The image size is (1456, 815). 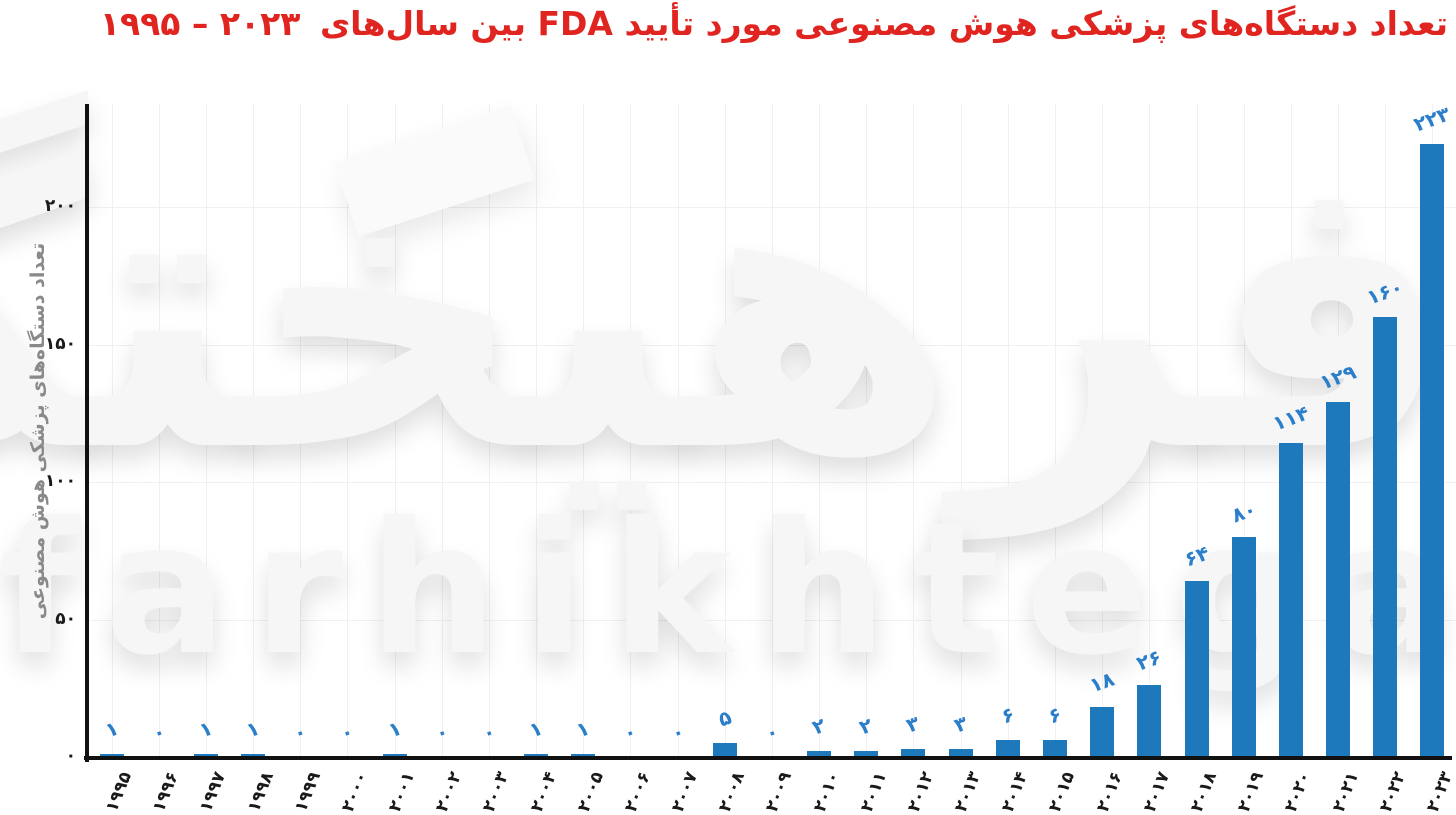 I want to click on x-tick-label: ۲۰۱۲, so click(x=921, y=792).